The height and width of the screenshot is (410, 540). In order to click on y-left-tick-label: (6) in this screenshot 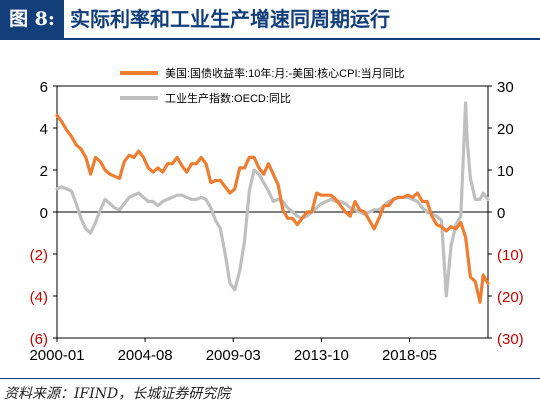, I will do `click(39, 339)`.